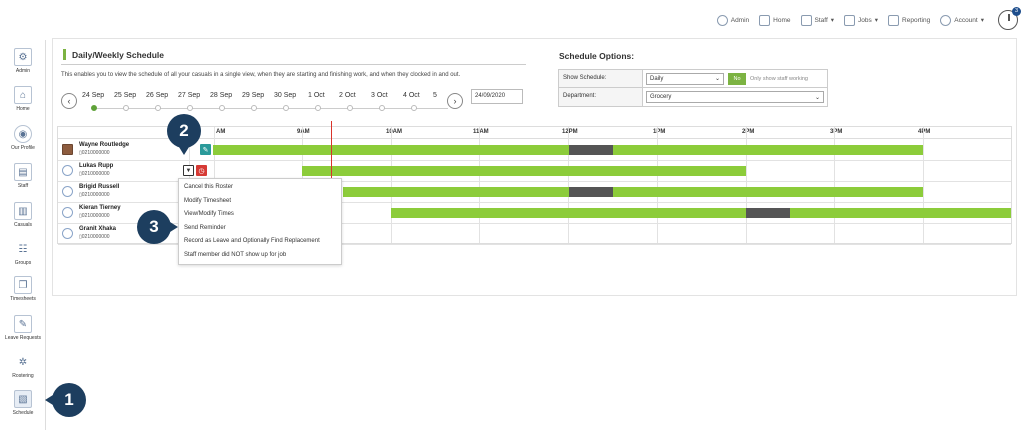 This screenshot has width=1024, height=430. I want to click on staff-name: Lukas Rupp, so click(96, 166).